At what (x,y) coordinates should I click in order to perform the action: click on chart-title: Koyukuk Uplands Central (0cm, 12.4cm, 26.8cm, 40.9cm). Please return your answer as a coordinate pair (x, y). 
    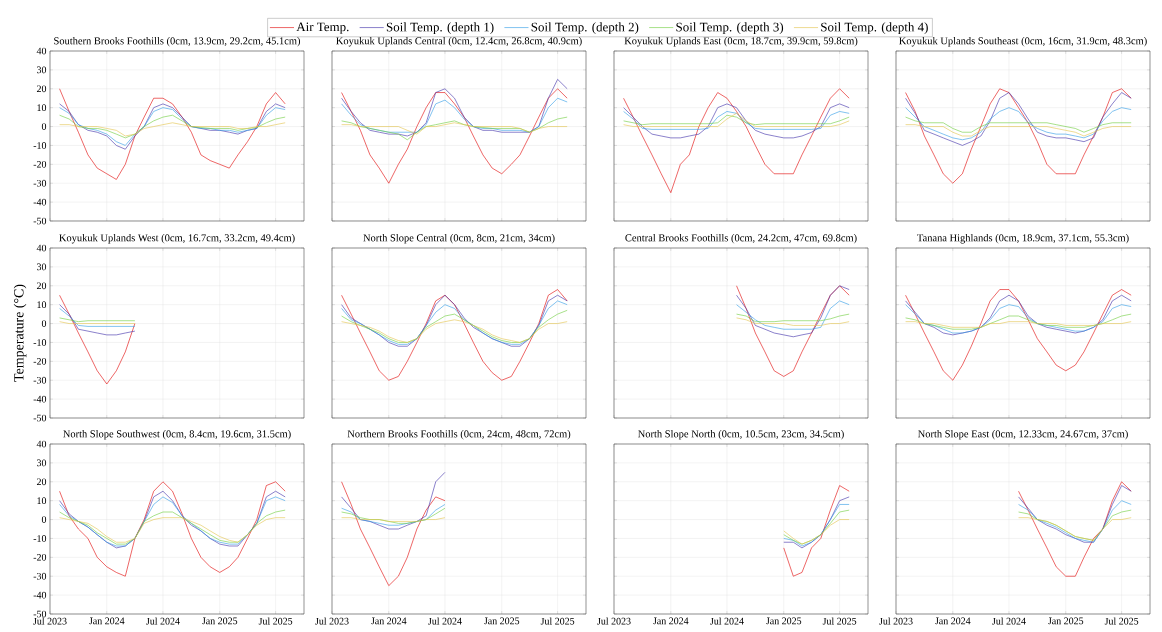
    Looking at the image, I should click on (459, 42).